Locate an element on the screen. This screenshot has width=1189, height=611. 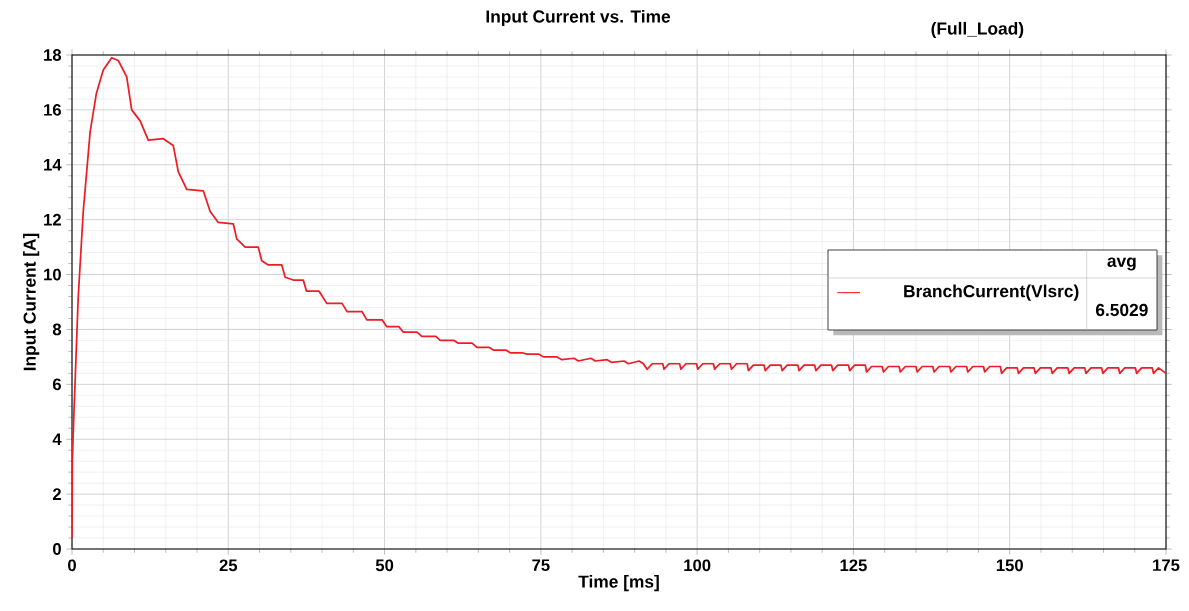
y-tick-label: 0 is located at coordinates (57, 549).